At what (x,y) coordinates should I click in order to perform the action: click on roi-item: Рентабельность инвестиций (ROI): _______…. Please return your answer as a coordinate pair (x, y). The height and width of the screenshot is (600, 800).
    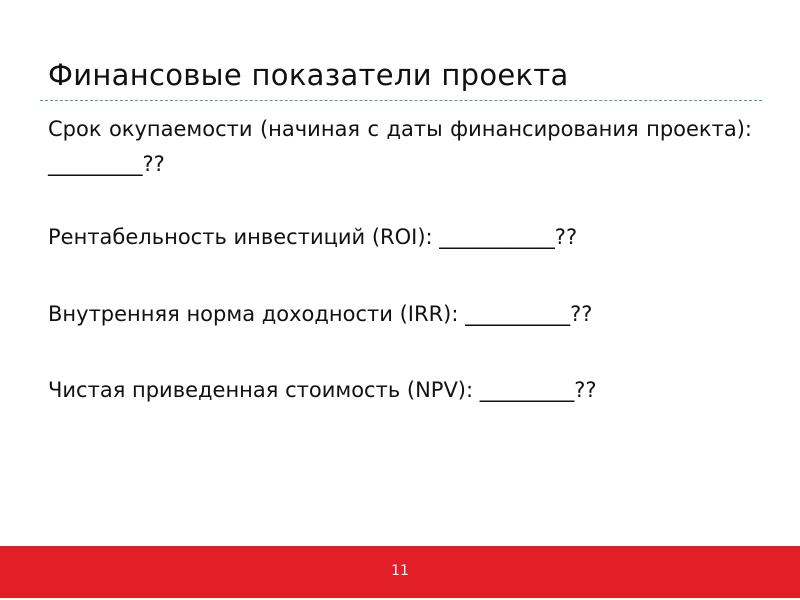
    Looking at the image, I should click on (313, 237).